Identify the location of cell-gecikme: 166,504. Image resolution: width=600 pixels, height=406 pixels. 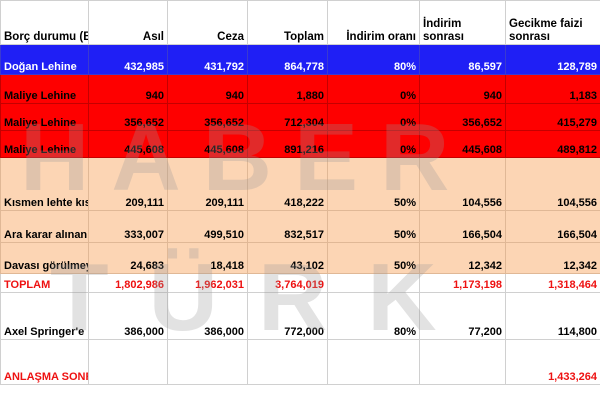
(552, 226).